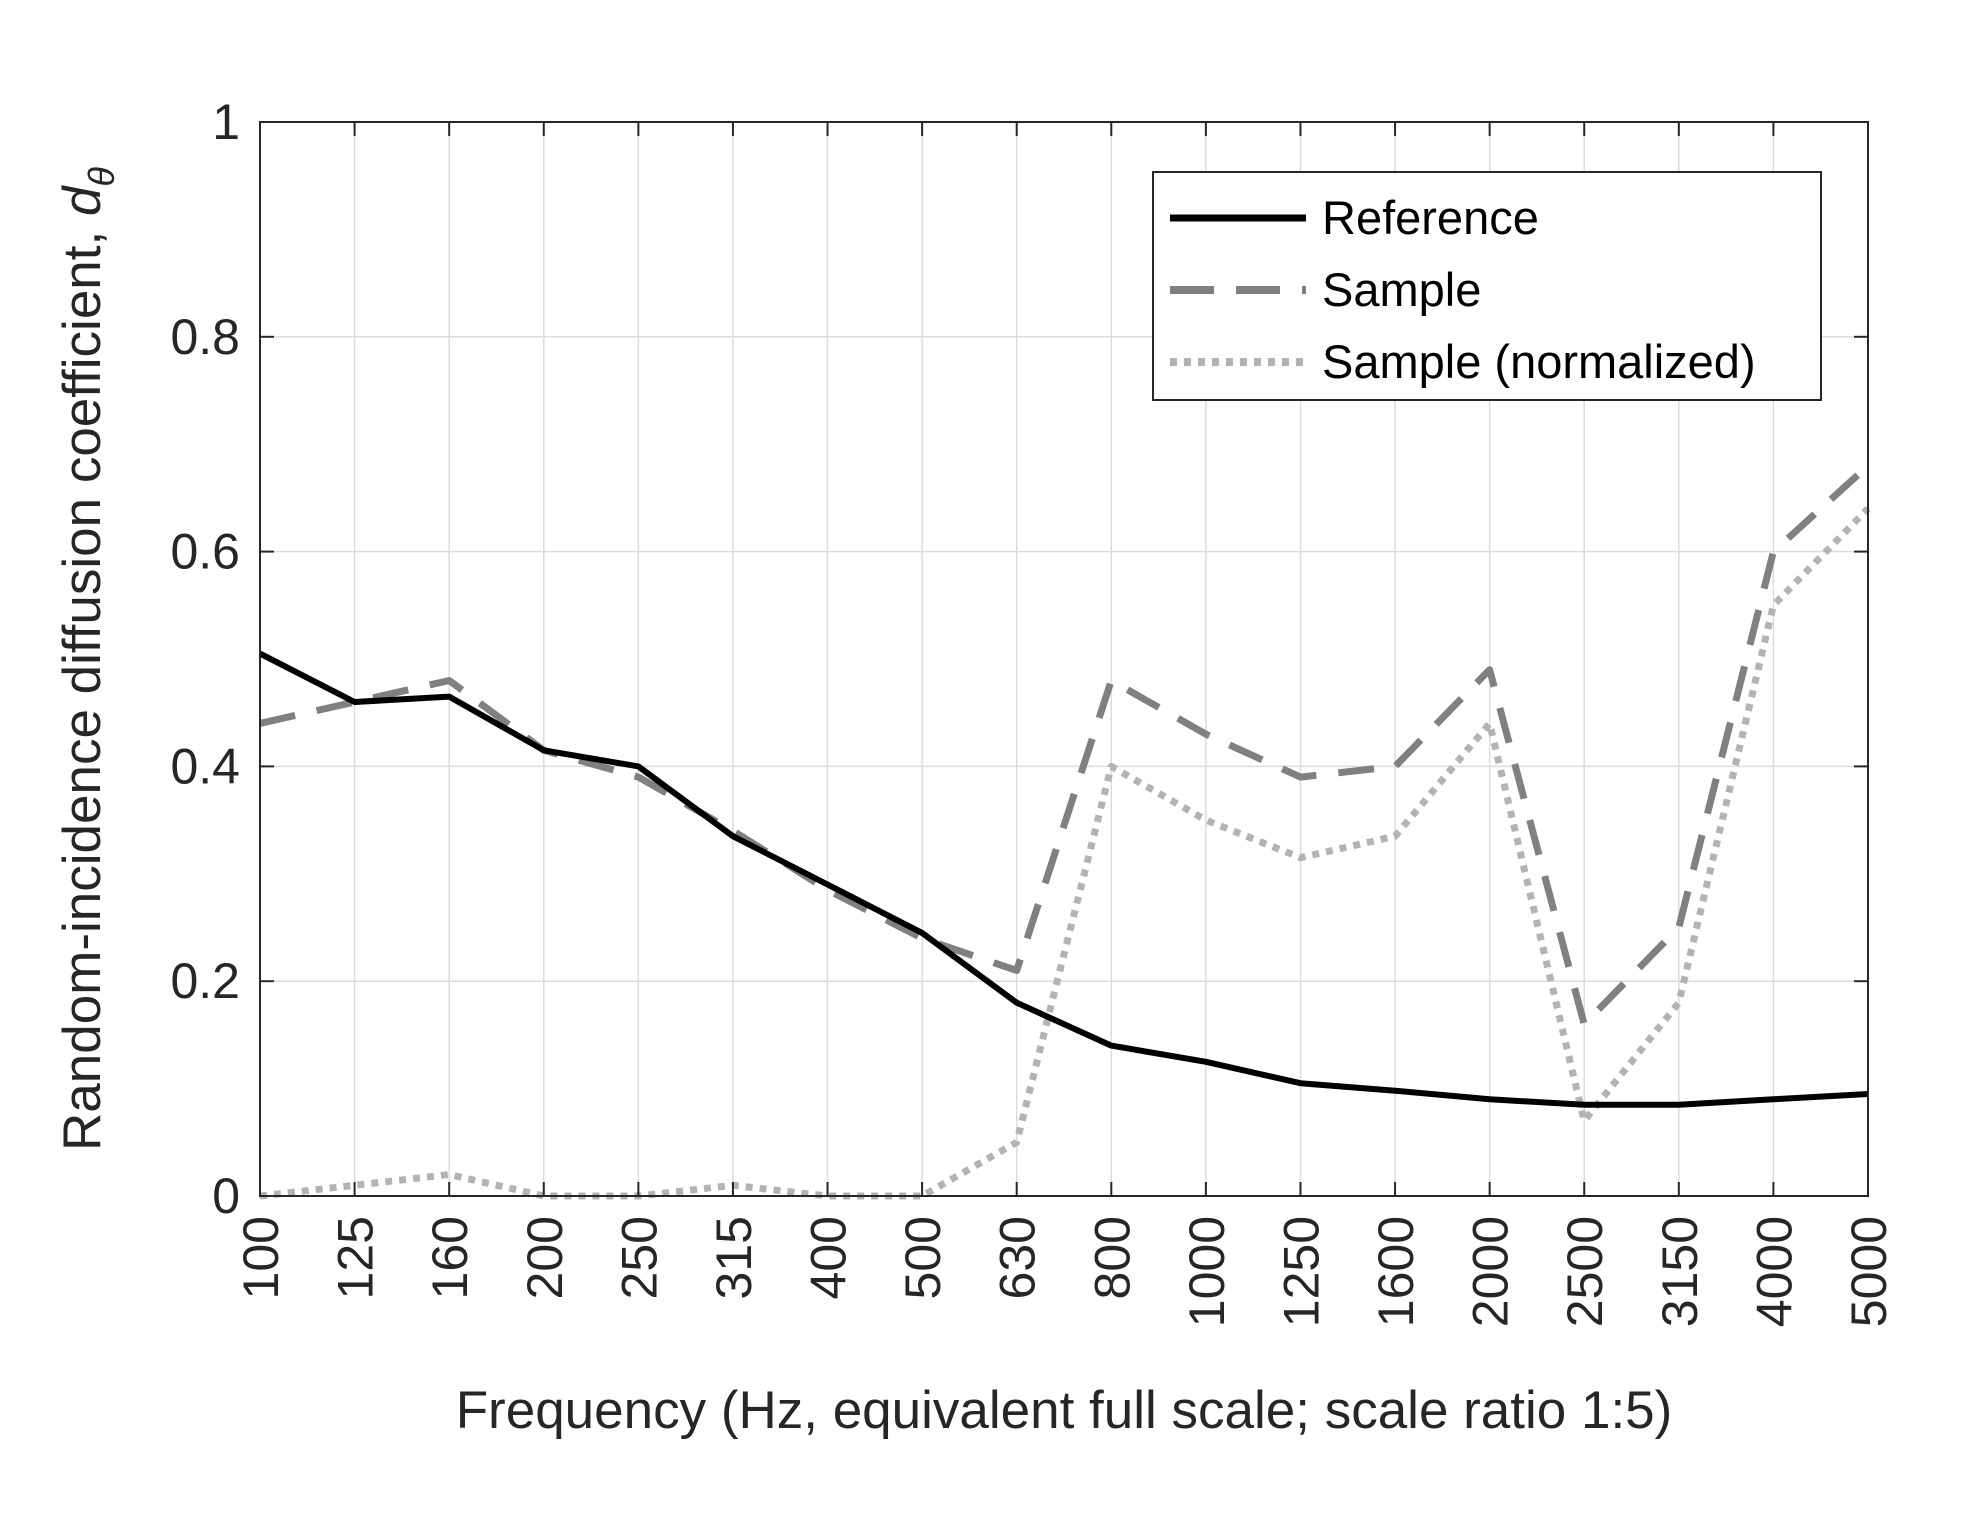  I want to click on x-tick-label: 1600, so click(1396, 1271).